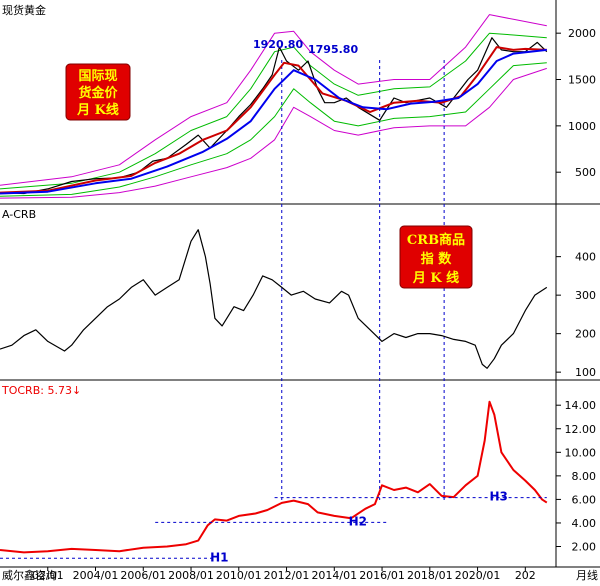  What do you see at coordinates (358, 521) in the screenshot?
I see `reference-label-h2: H2` at bounding box center [358, 521].